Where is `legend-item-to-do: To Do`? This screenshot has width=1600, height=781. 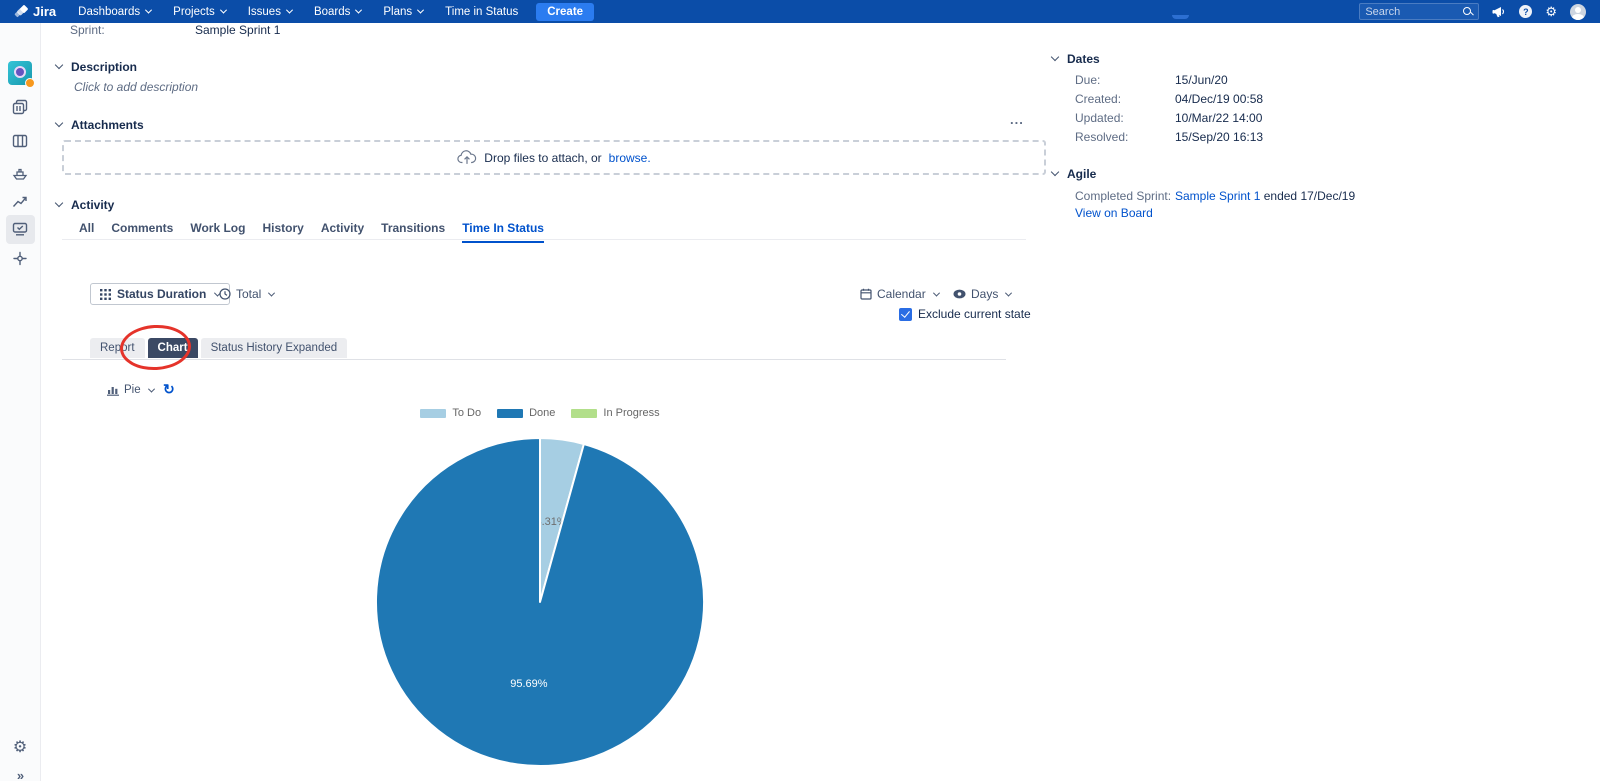 legend-item-to-do: To Do is located at coordinates (450, 413).